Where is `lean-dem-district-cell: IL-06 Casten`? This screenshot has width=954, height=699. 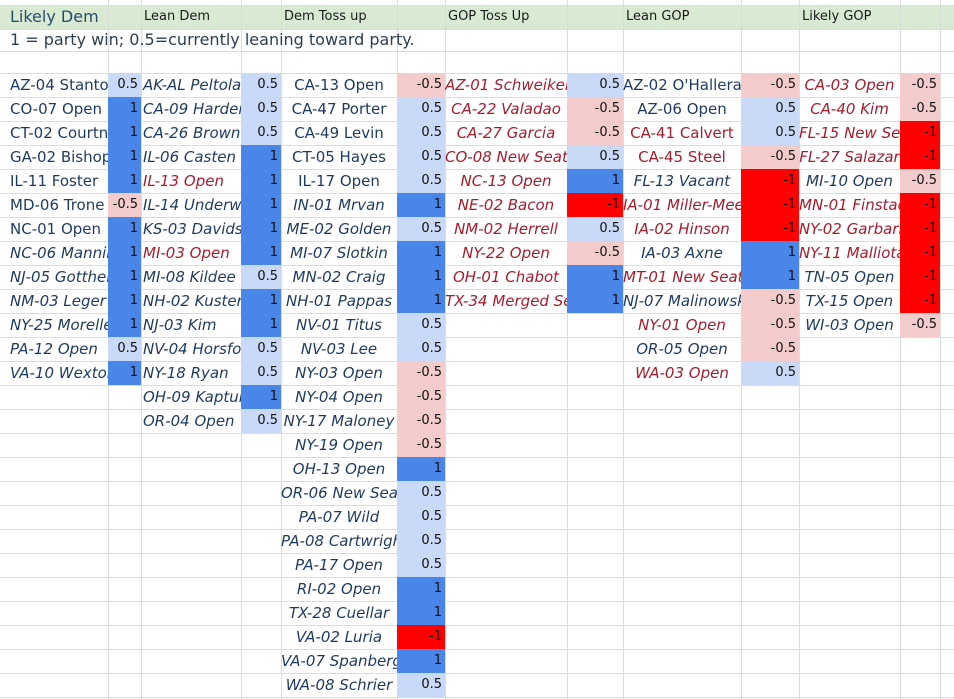 lean-dem-district-cell: IL-06 Casten is located at coordinates (189, 157).